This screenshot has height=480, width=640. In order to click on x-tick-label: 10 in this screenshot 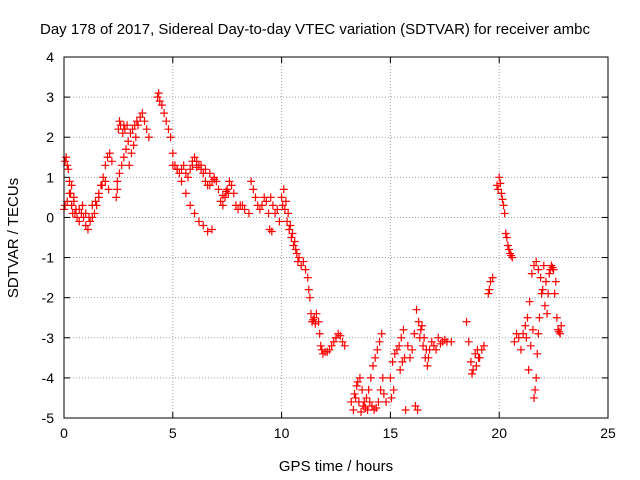, I will do `click(282, 433)`.